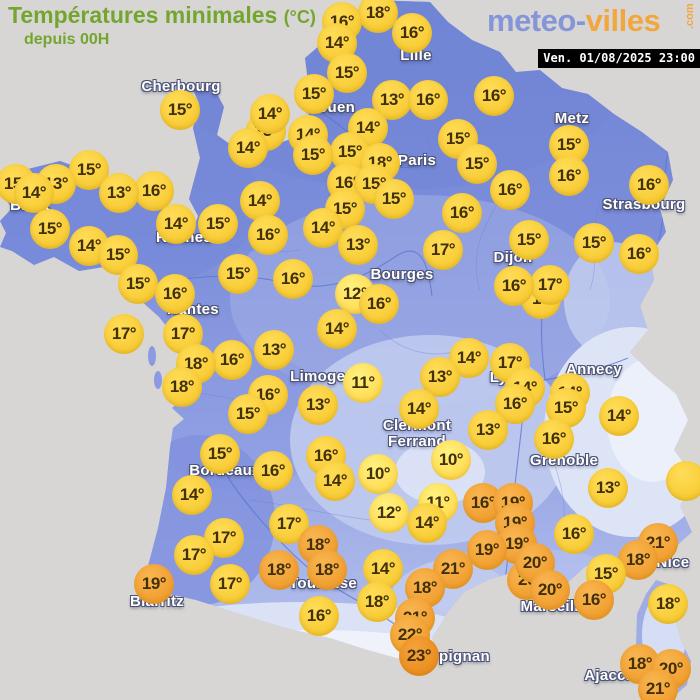  Describe the element at coordinates (690, 16) in the screenshot. I see `logo-com-suffix: .com` at that location.